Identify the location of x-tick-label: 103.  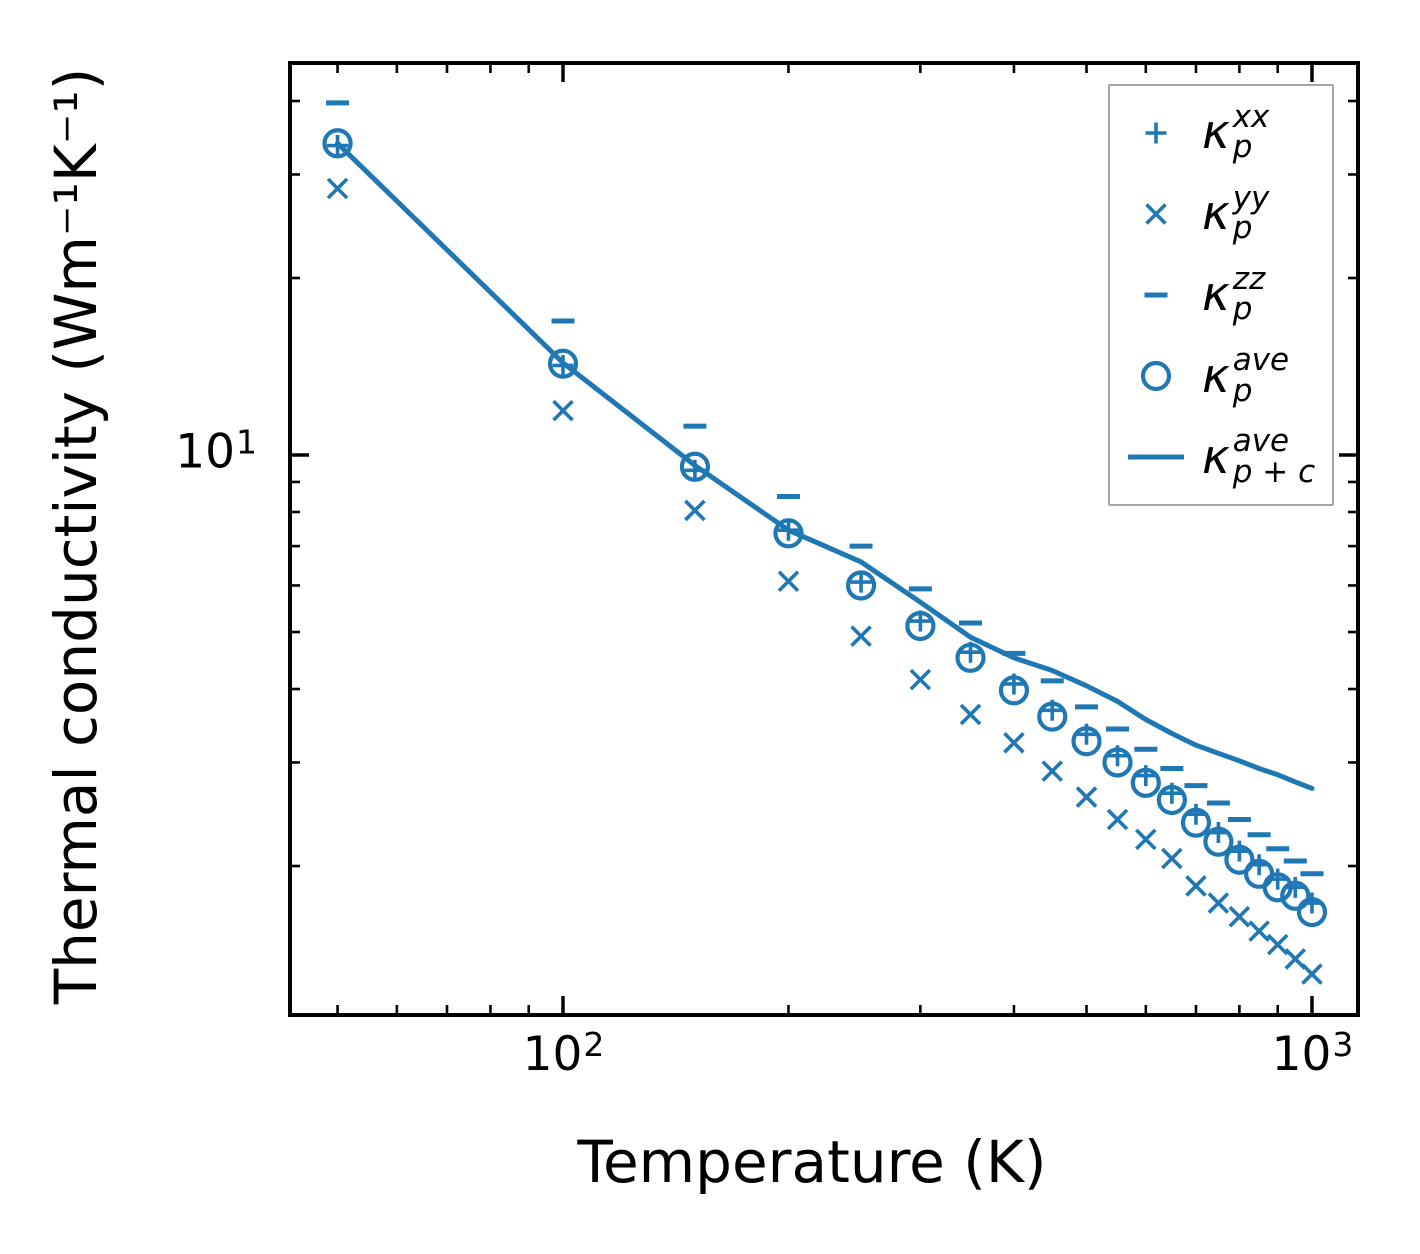
(1312, 1053).